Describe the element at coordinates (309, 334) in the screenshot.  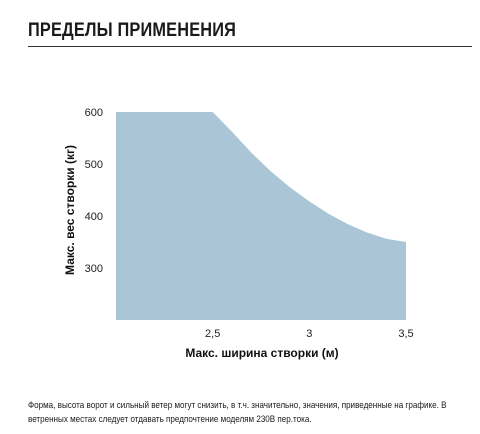
I see `x-tick-label: 3` at that location.